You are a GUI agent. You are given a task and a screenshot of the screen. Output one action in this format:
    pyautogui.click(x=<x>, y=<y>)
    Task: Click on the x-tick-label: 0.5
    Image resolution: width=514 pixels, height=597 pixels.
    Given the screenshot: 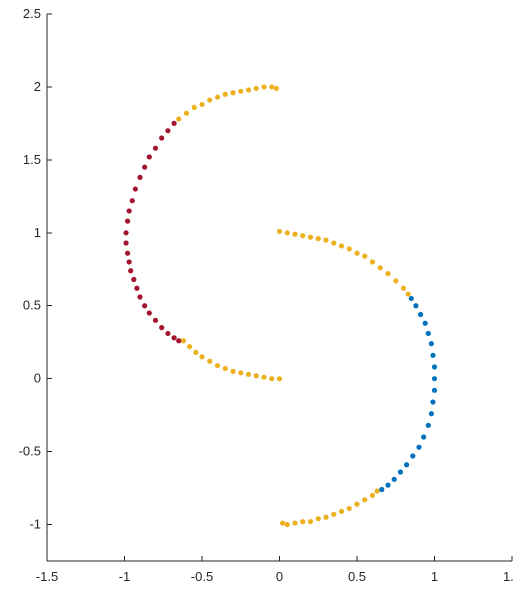 What is the action you would take?
    pyautogui.click(x=357, y=576)
    